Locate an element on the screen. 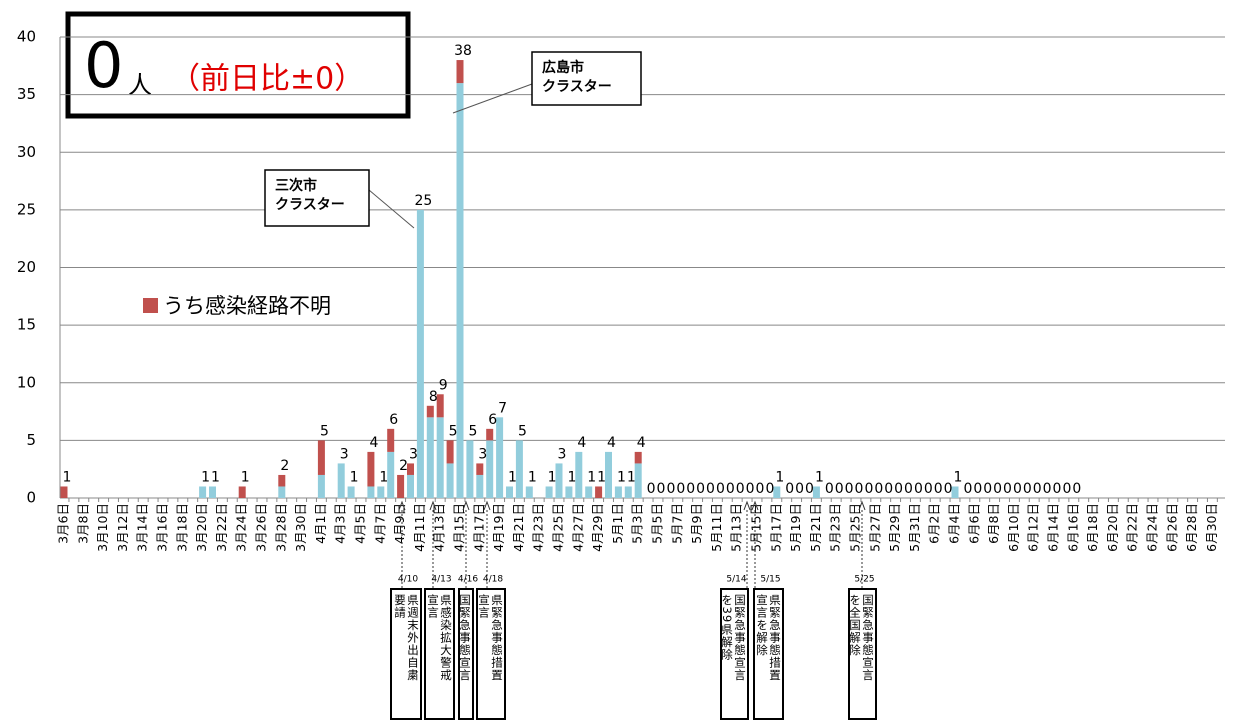  x-tick-label: 5月19日 is located at coordinates (795, 527).